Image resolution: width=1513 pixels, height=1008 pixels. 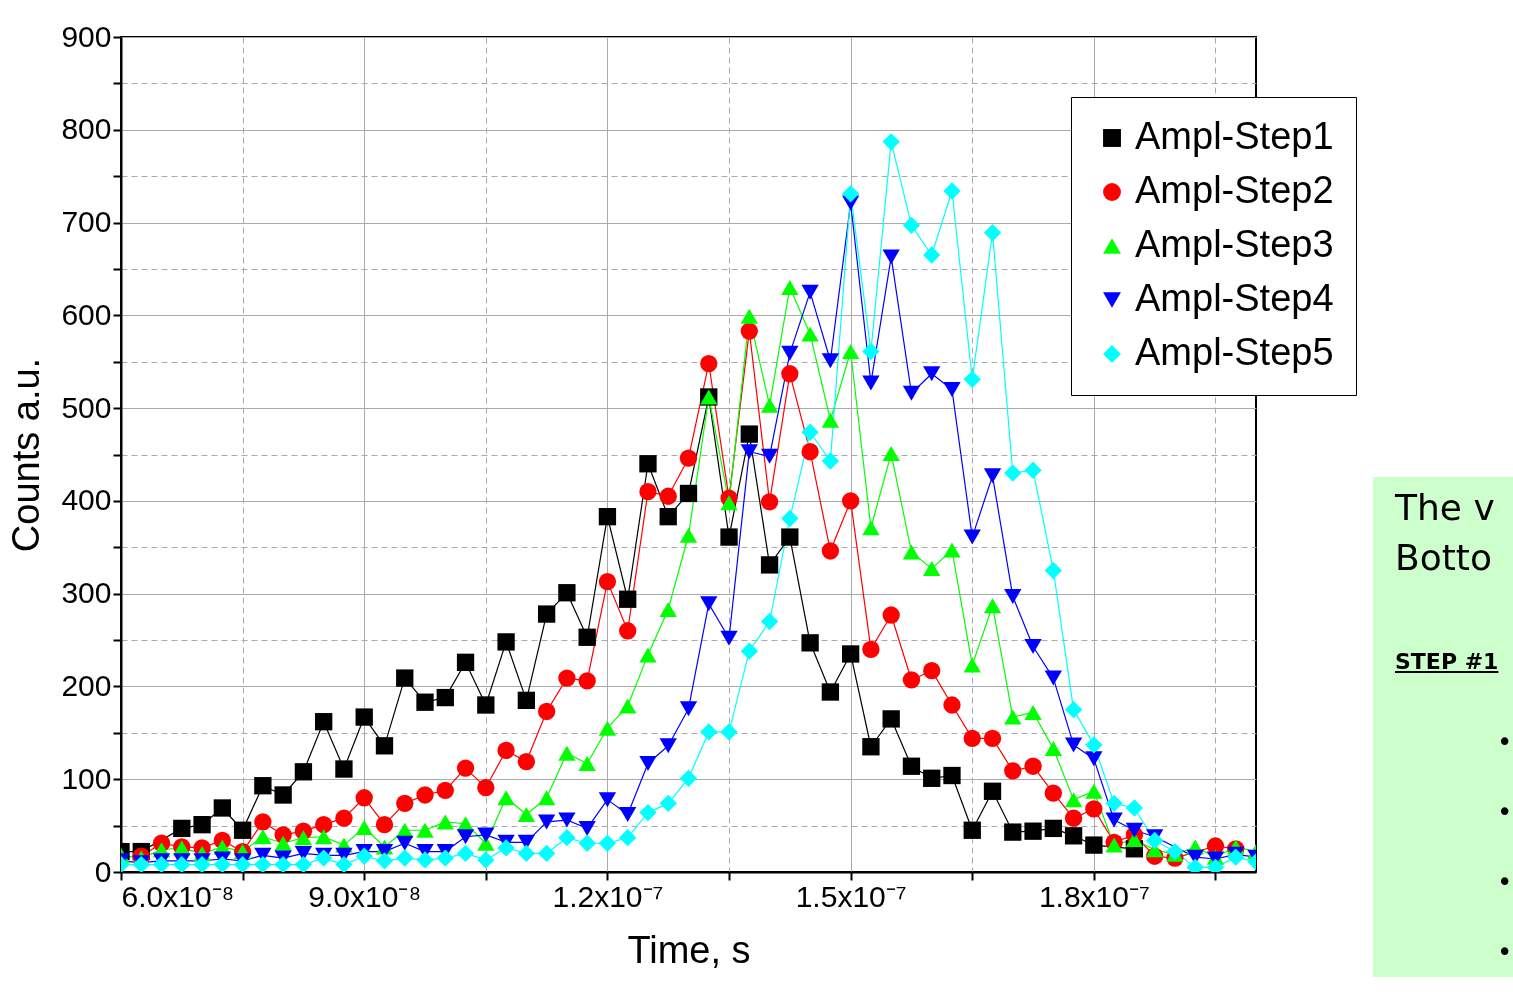 What do you see at coordinates (86, 500) in the screenshot?
I see `y-tick-label: 400` at bounding box center [86, 500].